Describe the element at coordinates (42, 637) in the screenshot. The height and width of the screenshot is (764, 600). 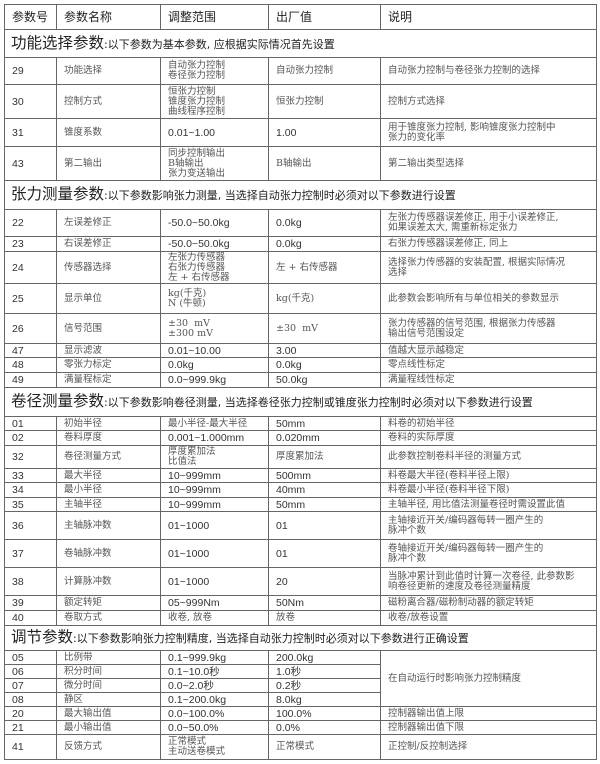
I see `section-title: 调节参数` at that location.